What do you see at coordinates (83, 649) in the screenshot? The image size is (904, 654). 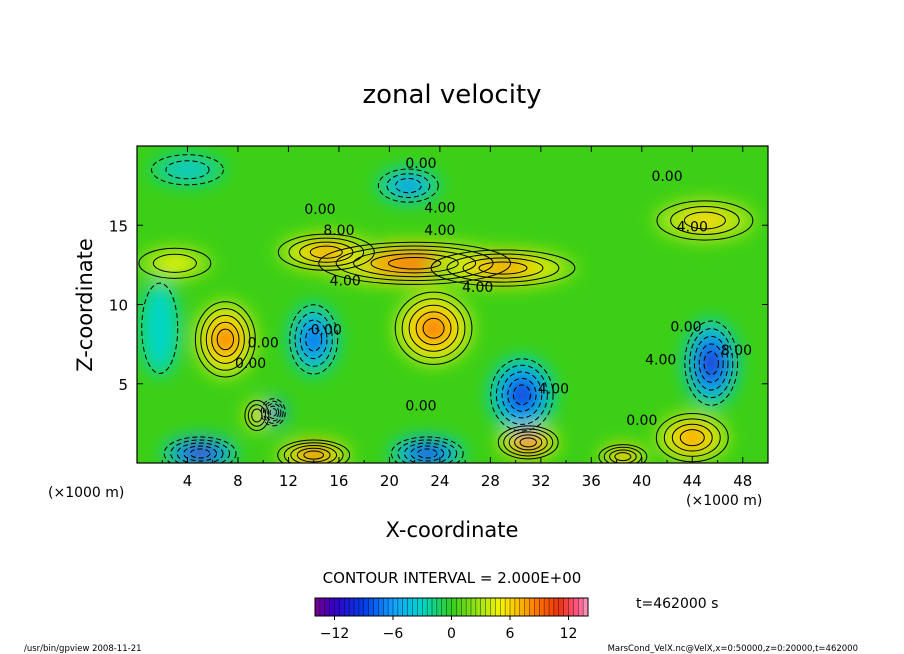 I see `footer-left: /usr/bin/gpview 2008-11-21` at bounding box center [83, 649].